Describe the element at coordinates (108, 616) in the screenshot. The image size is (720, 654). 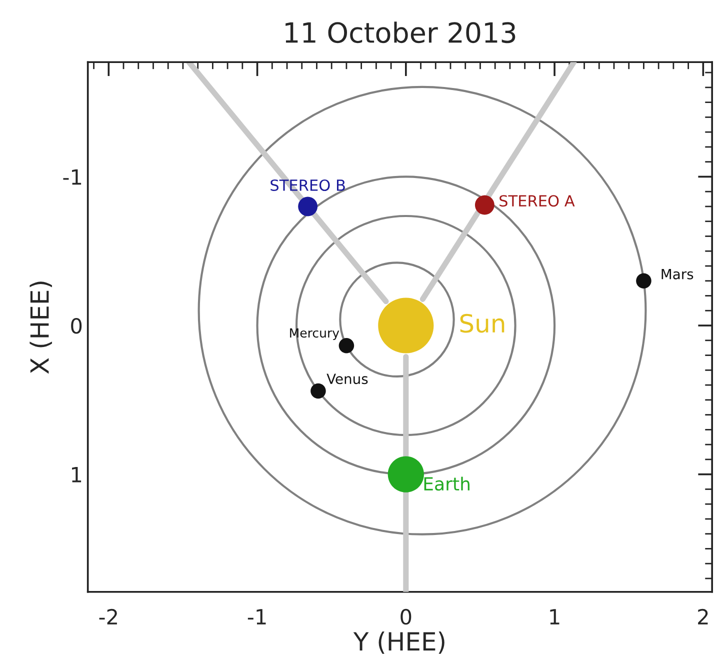
I see `x-tick-label: -2` at that location.